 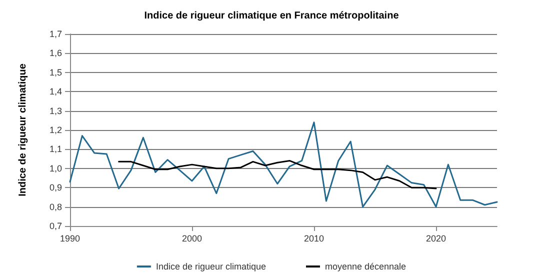 I want to click on legend-label: Indice de rigueur climatique, so click(x=211, y=267).